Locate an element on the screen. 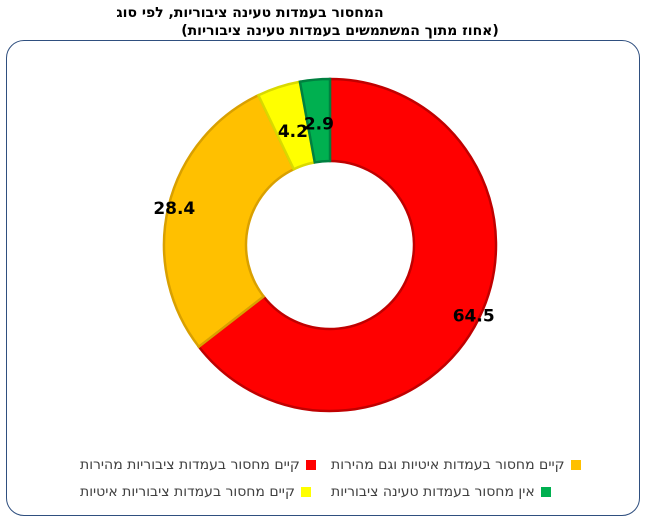  legend-item-none: אין מחסור בעמדות טעינה ציבוריות is located at coordinates (441, 492).